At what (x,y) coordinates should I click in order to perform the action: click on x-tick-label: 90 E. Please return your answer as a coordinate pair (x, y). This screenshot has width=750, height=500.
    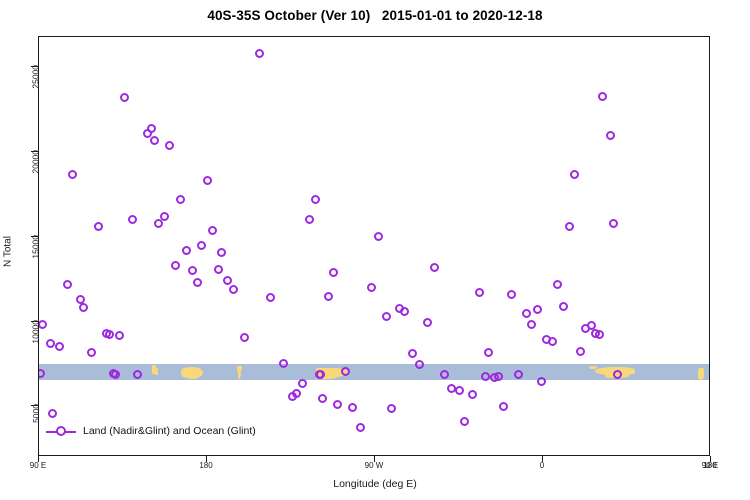
    Looking at the image, I should click on (710, 465).